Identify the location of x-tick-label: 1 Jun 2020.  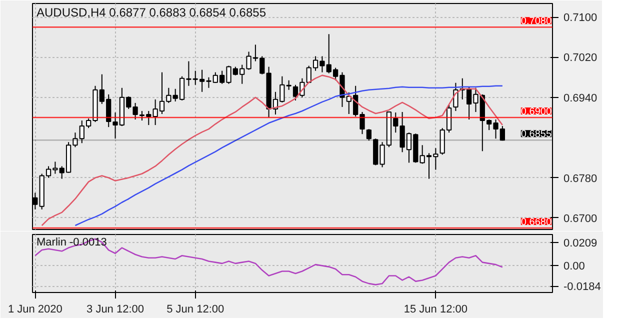
(35, 310).